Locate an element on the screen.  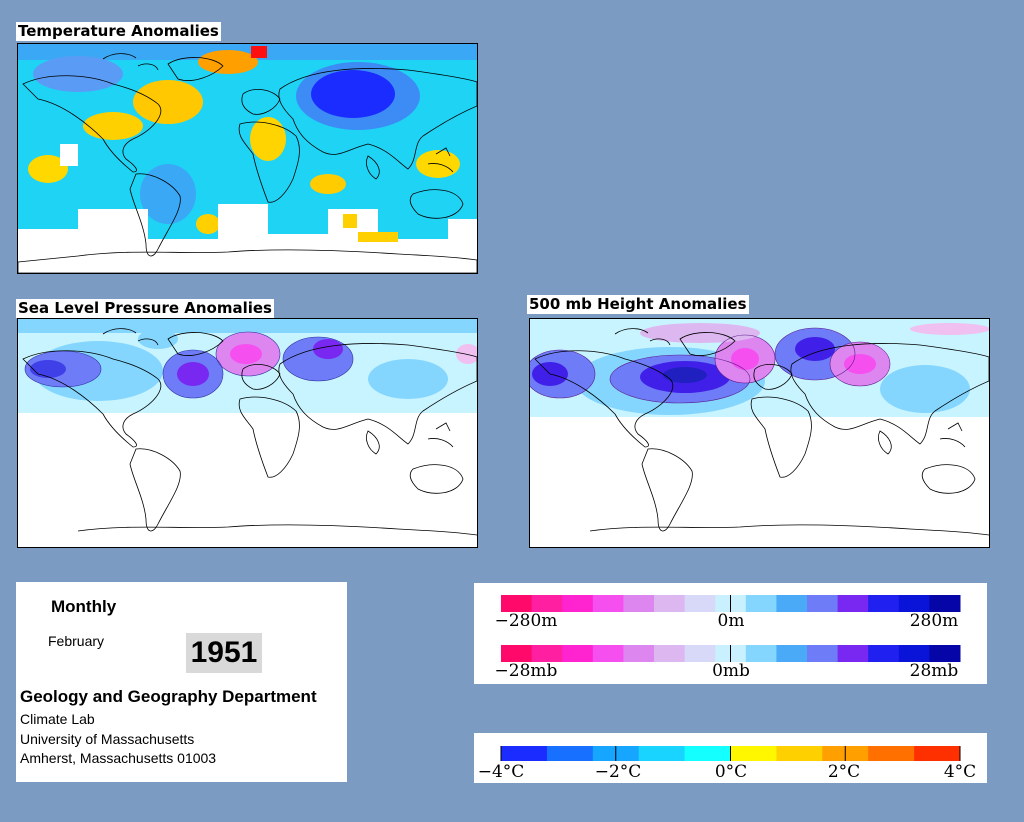
height500-anomaly-map is located at coordinates (759, 433).